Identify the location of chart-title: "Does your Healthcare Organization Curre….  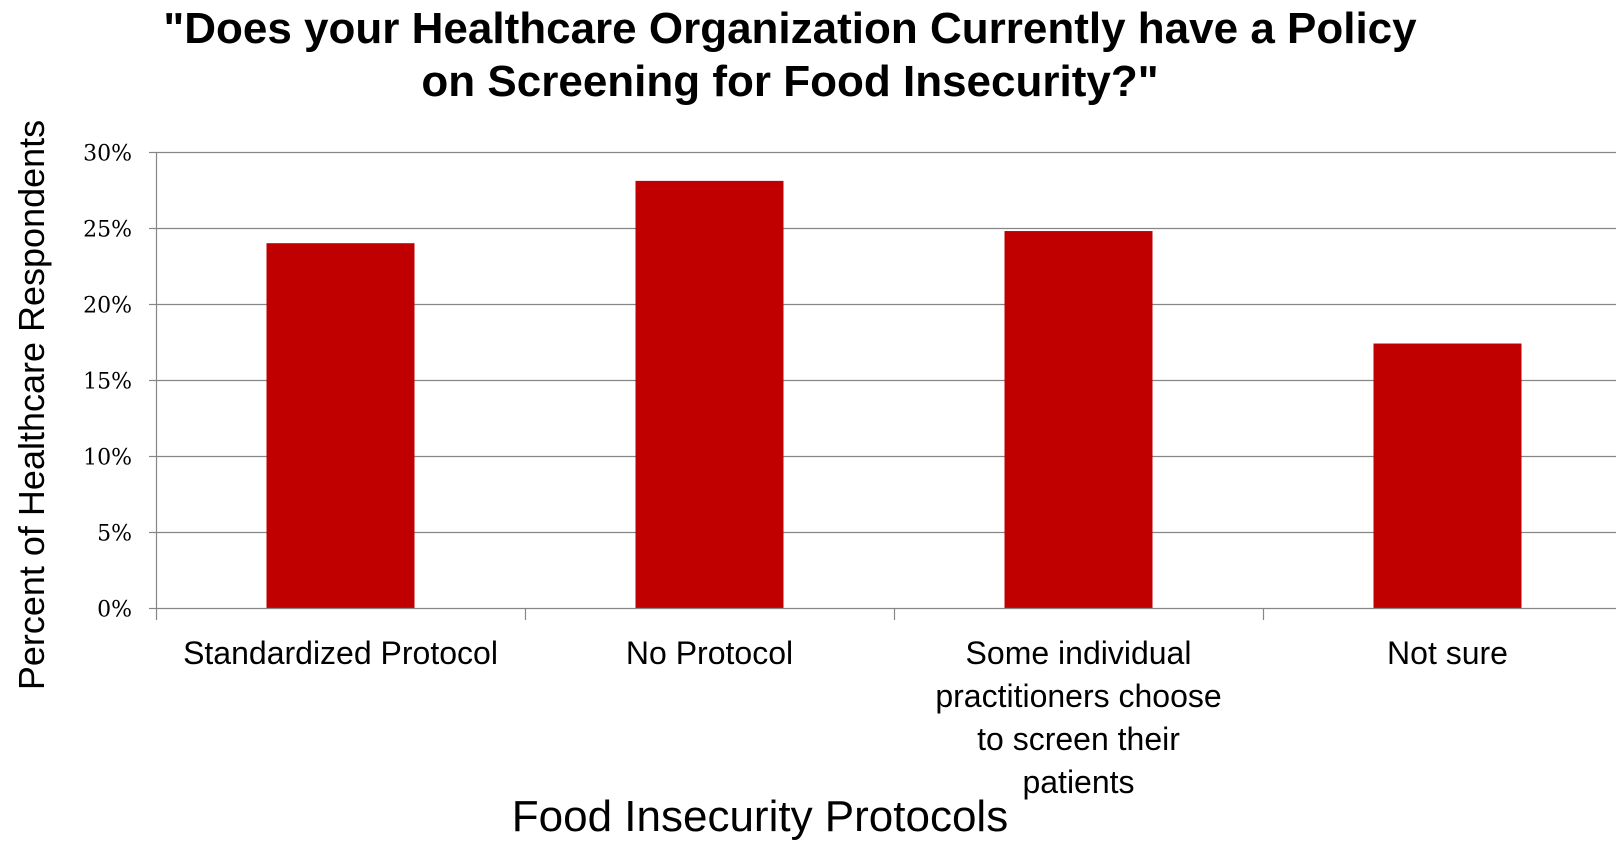
(790, 55).